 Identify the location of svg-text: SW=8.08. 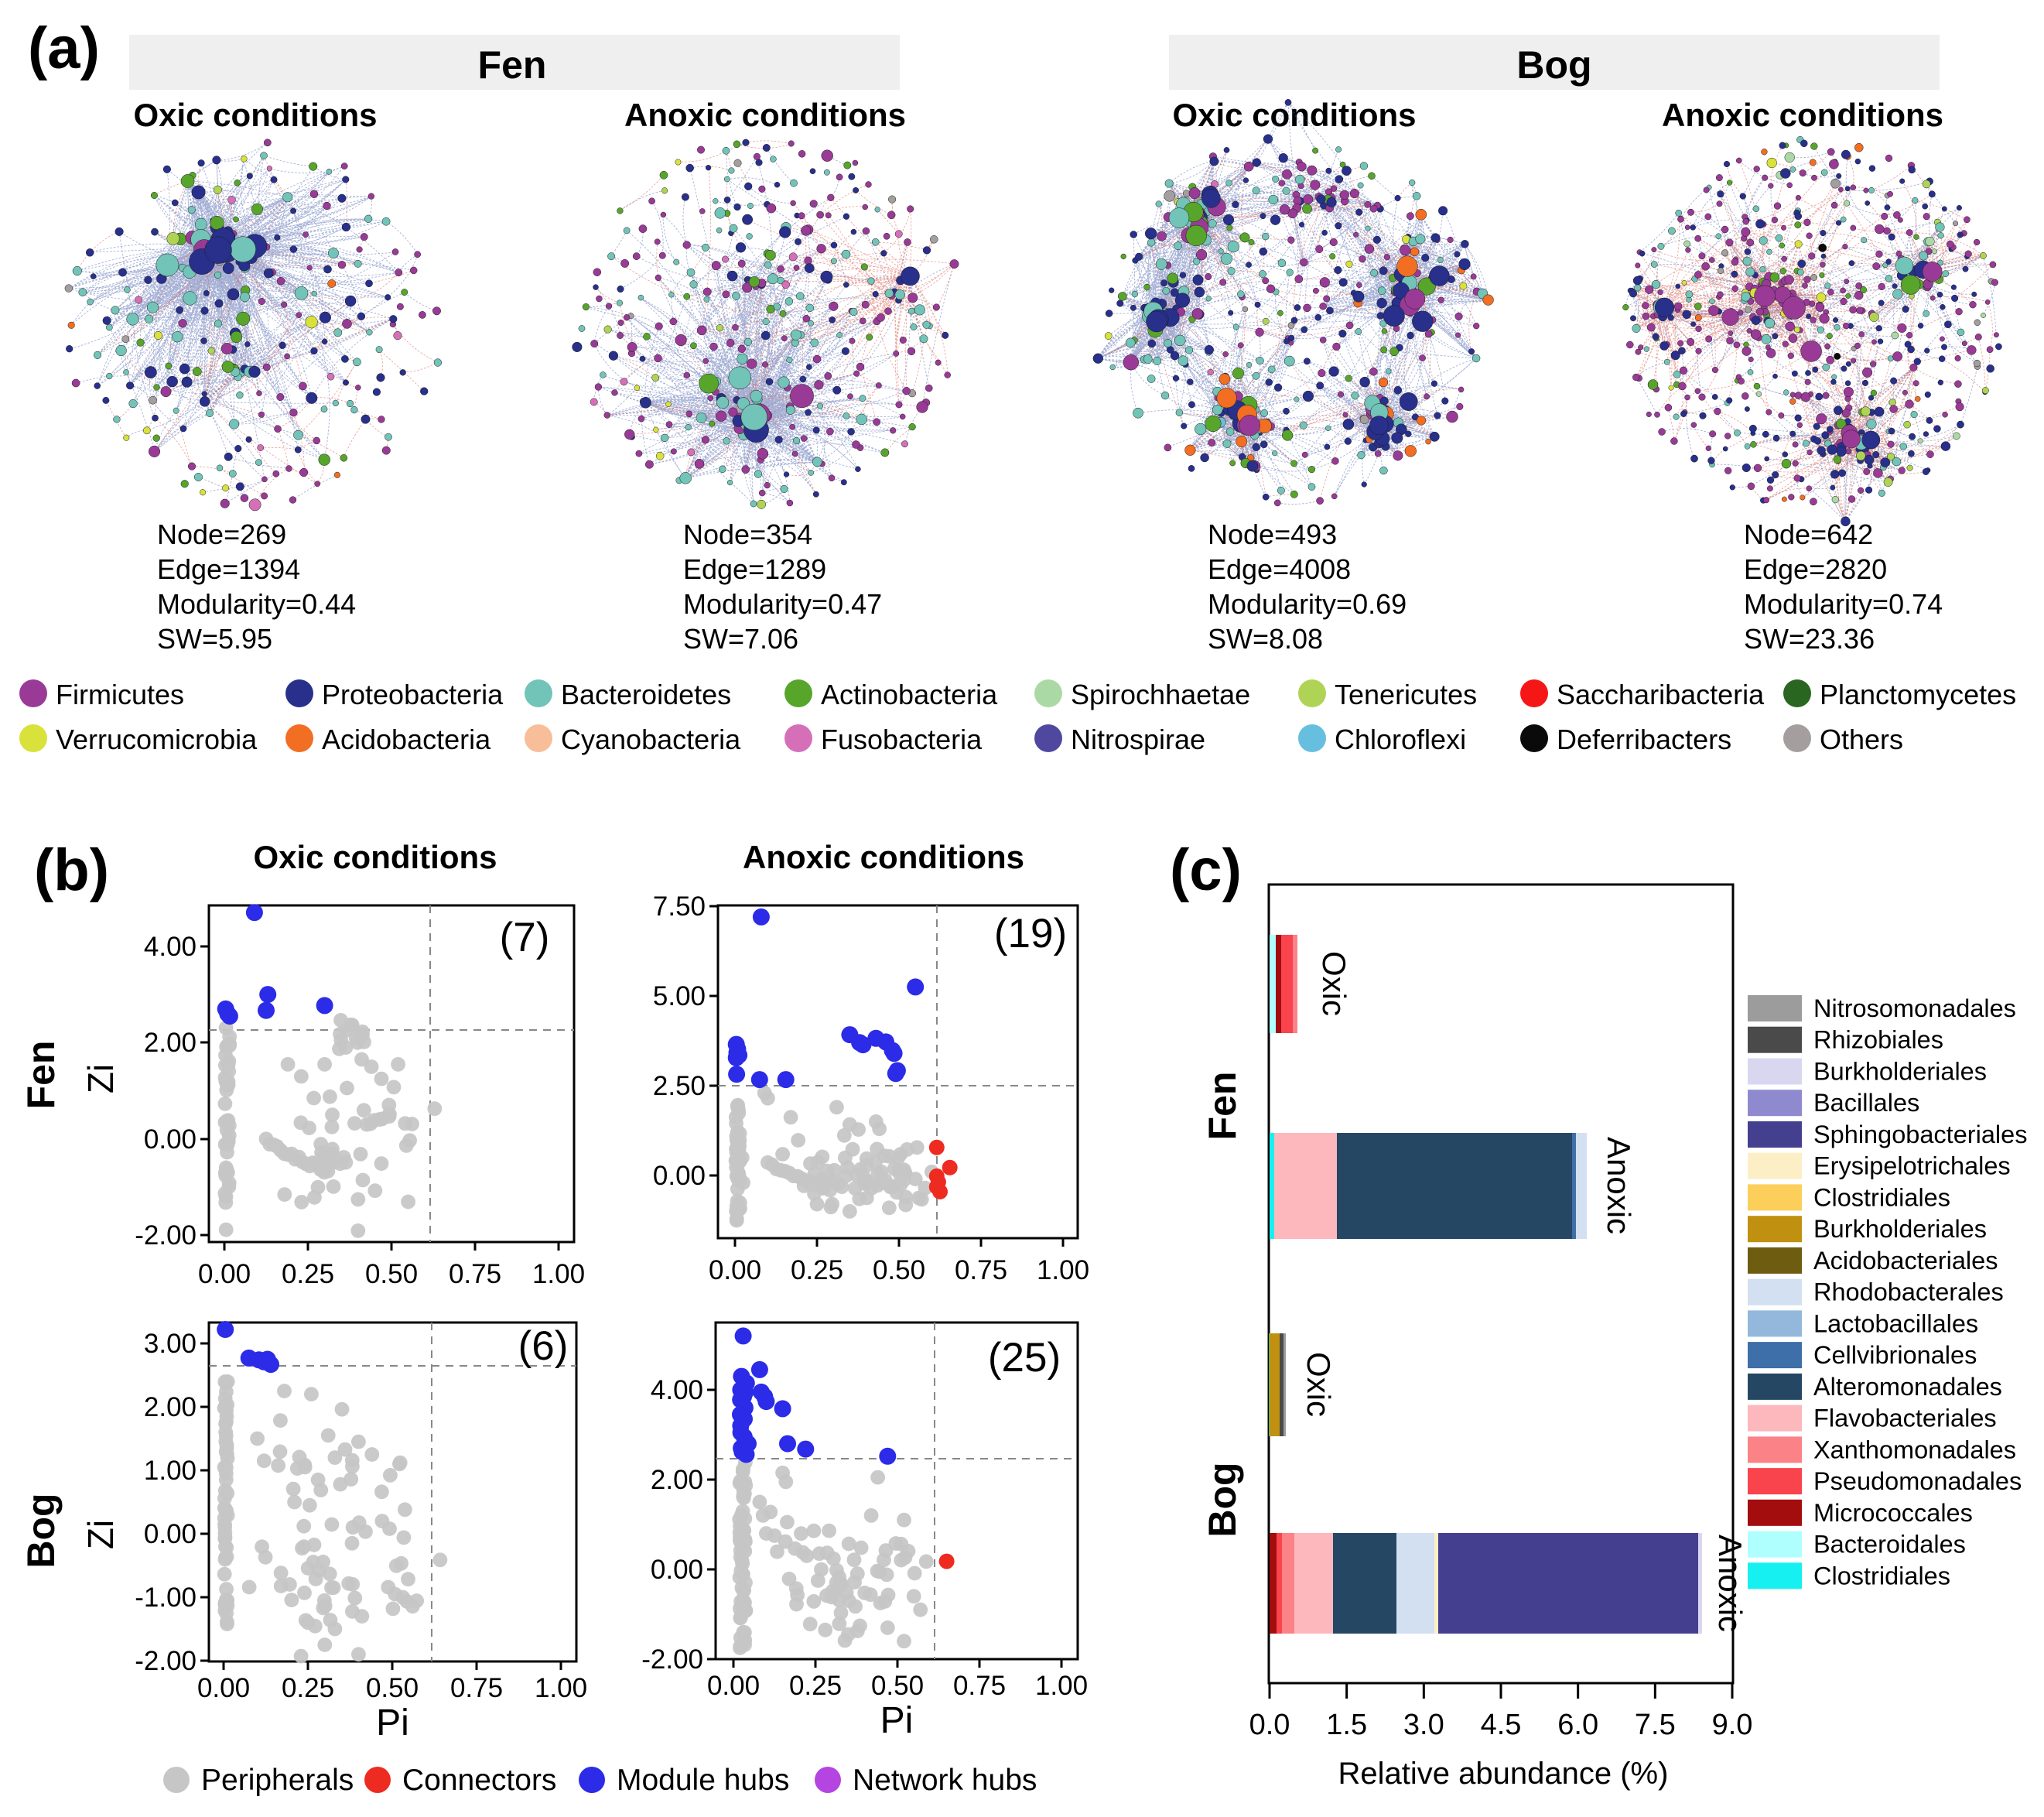
(1265, 639).